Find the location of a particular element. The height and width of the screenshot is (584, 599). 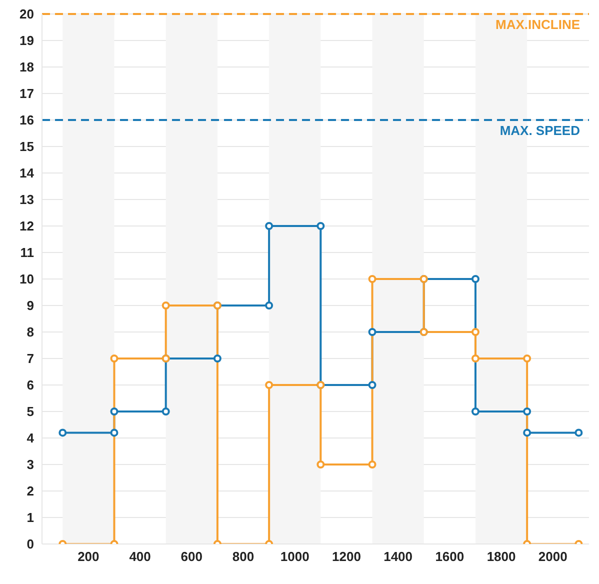

y-tick-label: 11 is located at coordinates (27, 252).